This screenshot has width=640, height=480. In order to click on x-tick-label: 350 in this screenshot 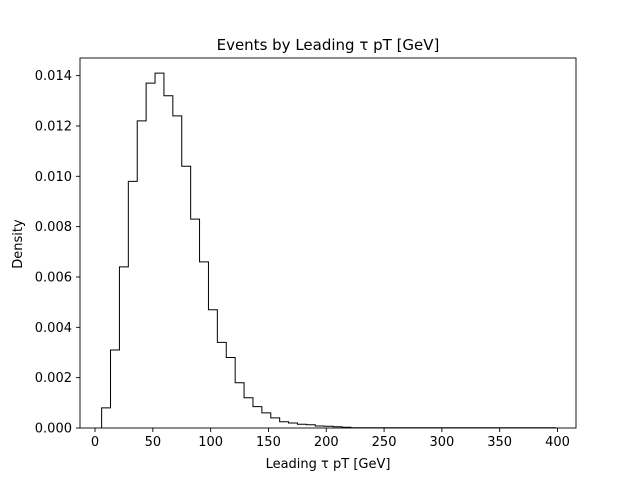, I will do `click(499, 442)`.